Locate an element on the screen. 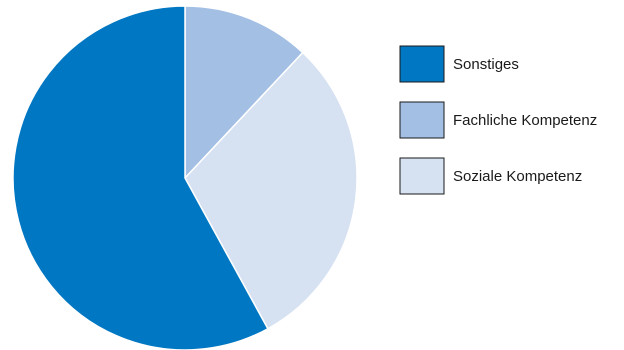 The image size is (624, 350). legend-item-fachliche-kompetenz: Fachliche Kompetenz is located at coordinates (498, 120).